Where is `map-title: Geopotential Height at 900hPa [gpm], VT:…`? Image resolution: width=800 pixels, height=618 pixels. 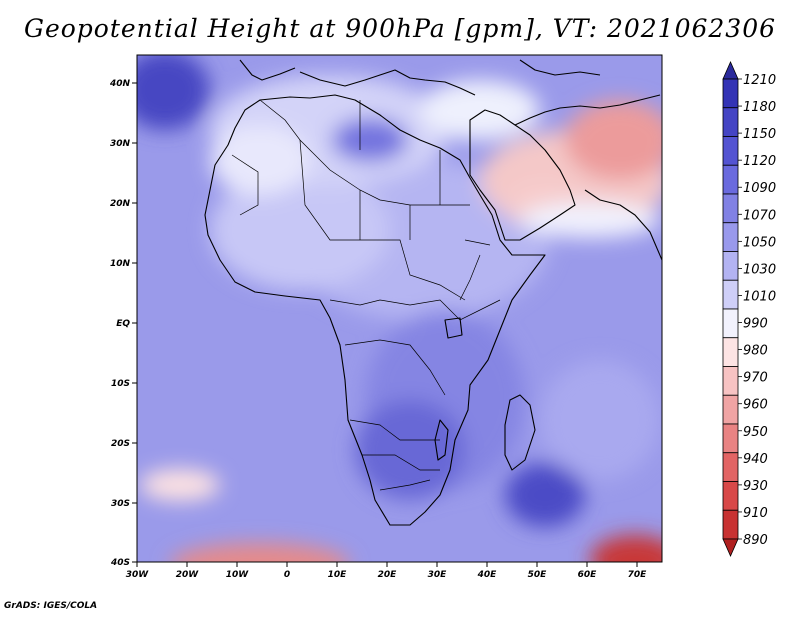
map-title: Geopotential Height at 900hPa [gpm], VT:… is located at coordinates (400, 28).